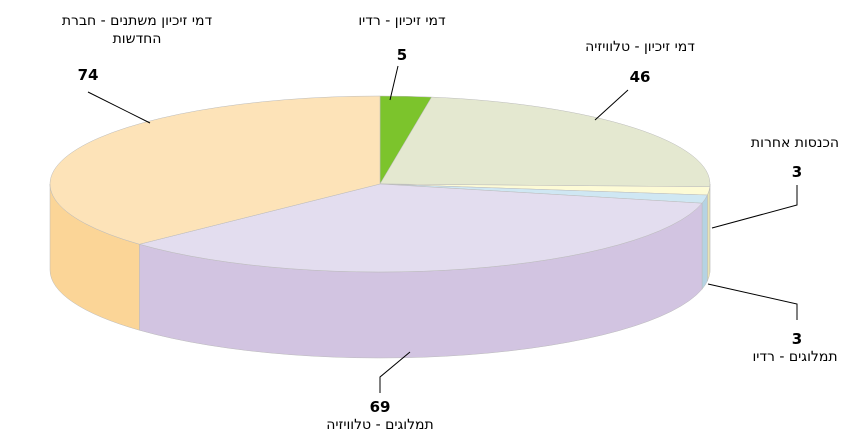  Describe the element at coordinates (88, 75) in the screenshot. I see `value-label: 74` at that location.